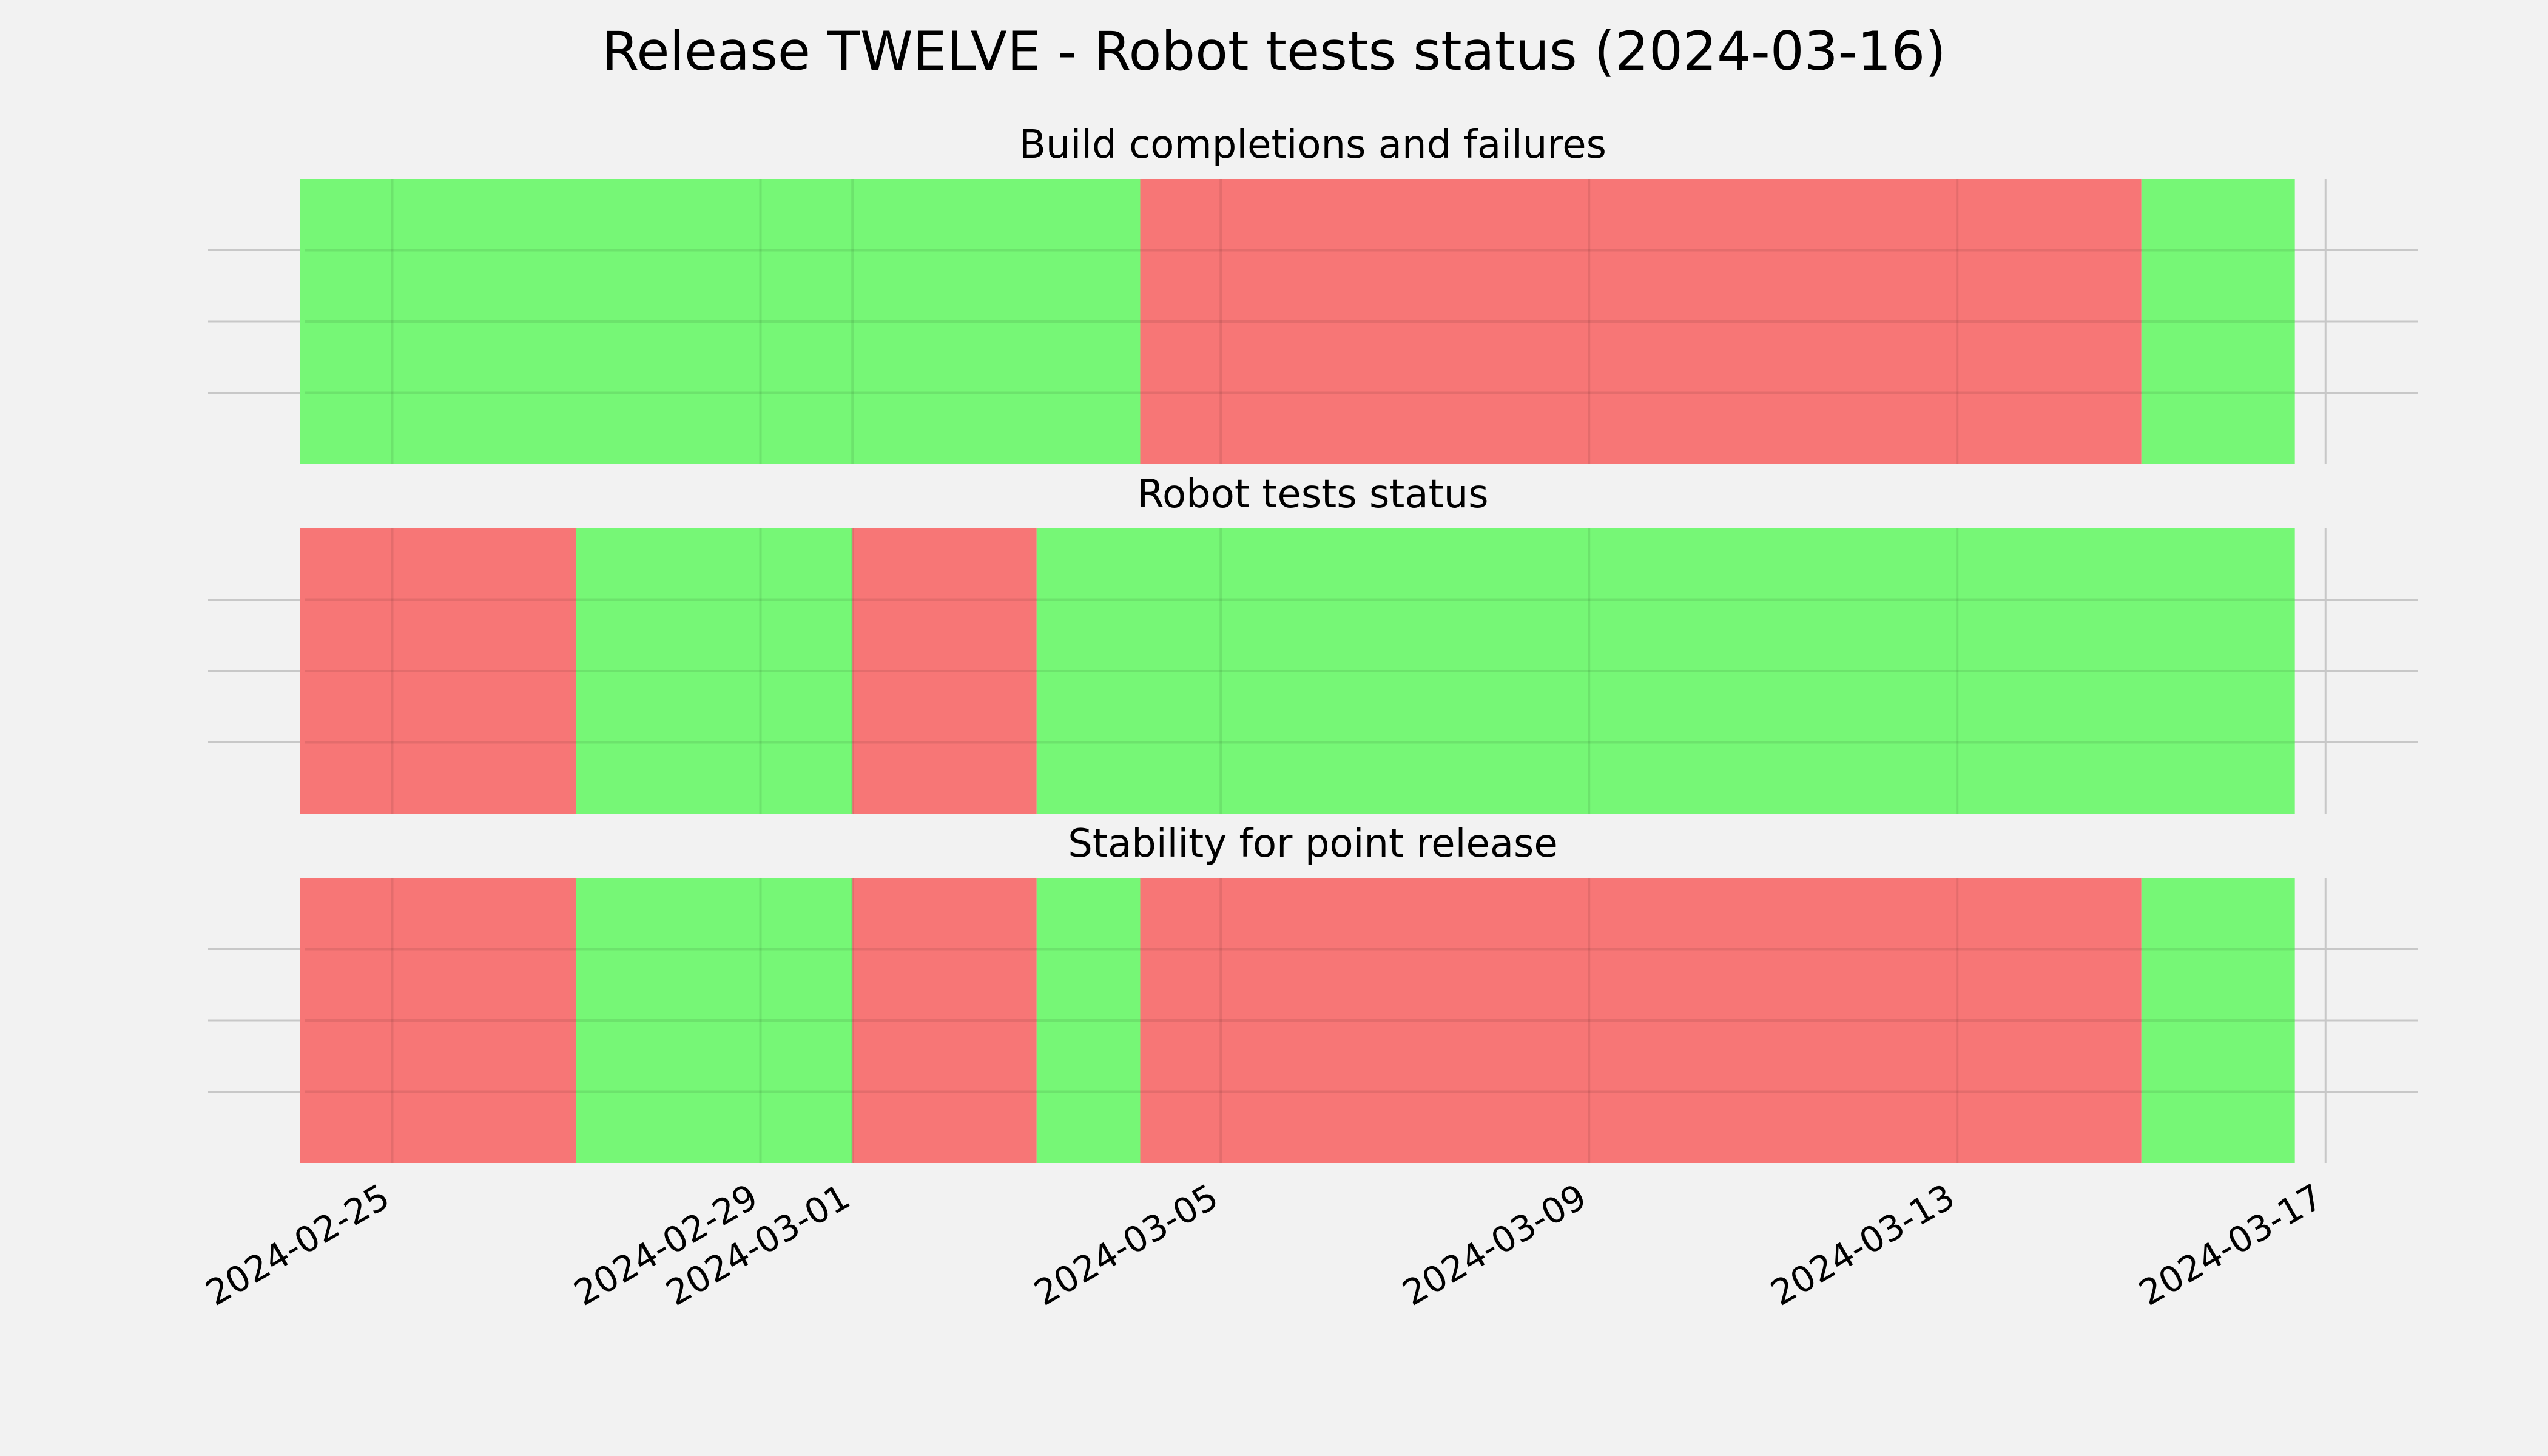  What do you see at coordinates (1313, 843) in the screenshot?
I see `panel-title: Stability for point release` at bounding box center [1313, 843].